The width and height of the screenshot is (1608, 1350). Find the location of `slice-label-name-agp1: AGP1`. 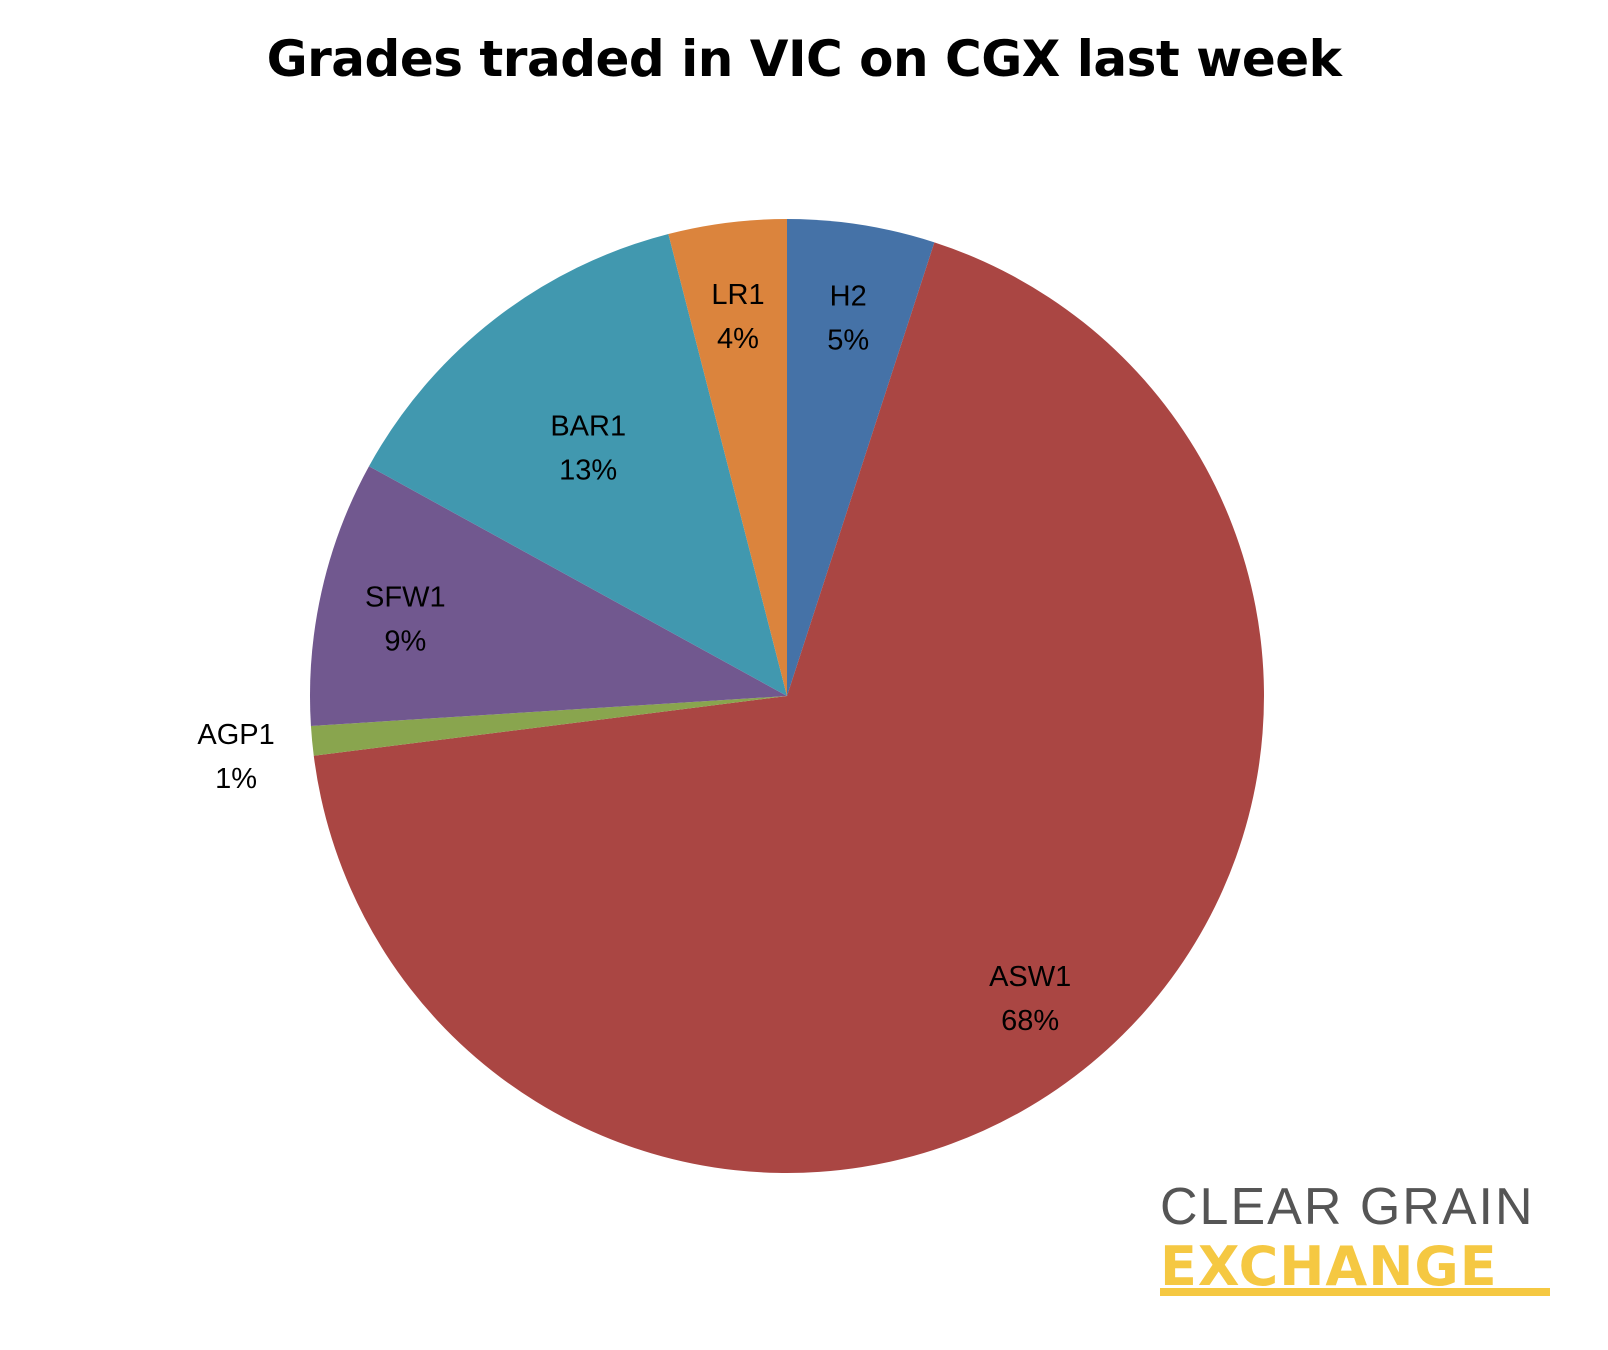

slice-label-name-agp1: AGP1 is located at coordinates (235, 735).